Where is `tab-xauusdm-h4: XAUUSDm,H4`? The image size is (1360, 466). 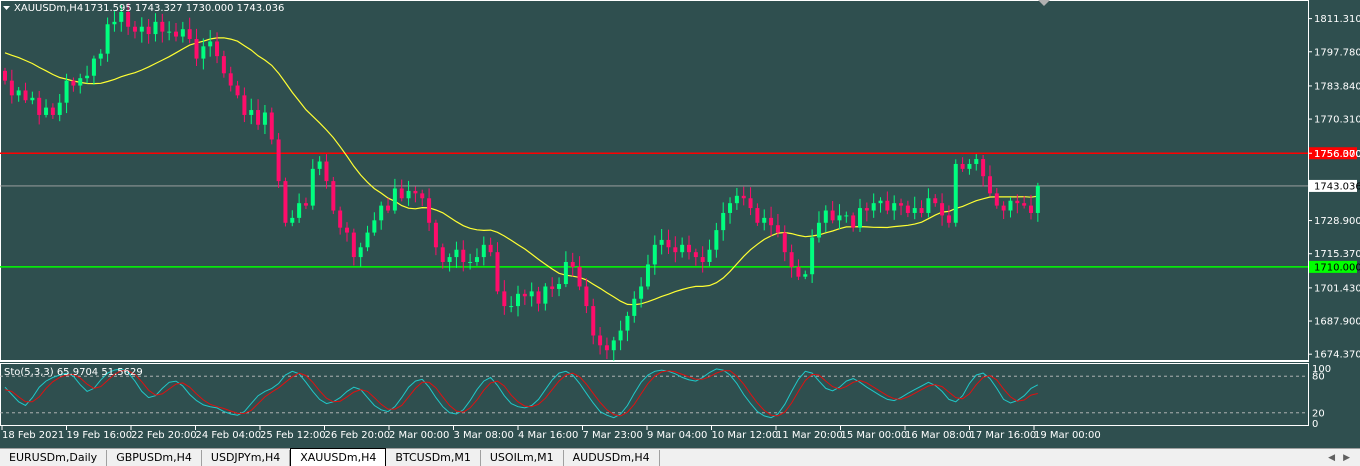
tab-xauusdm-h4: XAUUSDm,H4 is located at coordinates (338, 457).